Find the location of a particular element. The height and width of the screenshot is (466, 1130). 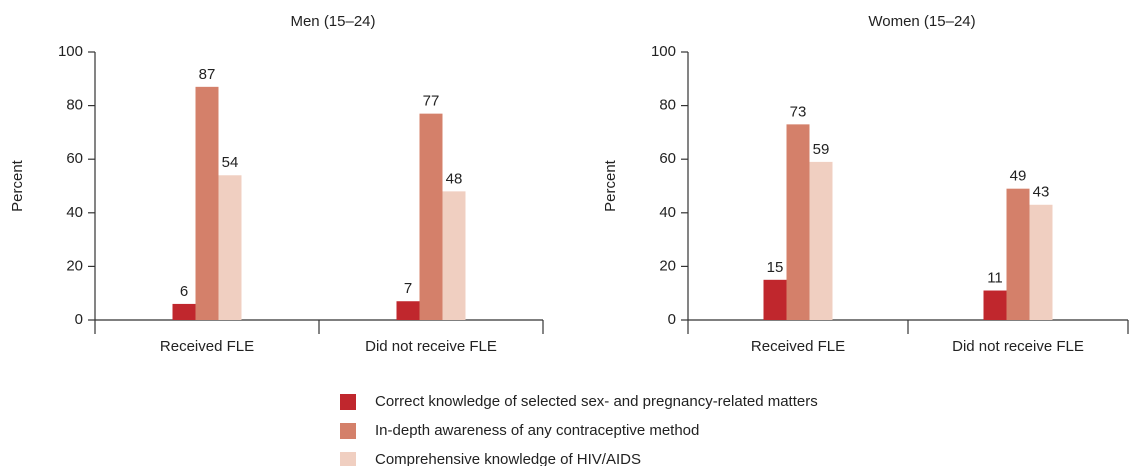

data-label: 49 is located at coordinates (1018, 176).